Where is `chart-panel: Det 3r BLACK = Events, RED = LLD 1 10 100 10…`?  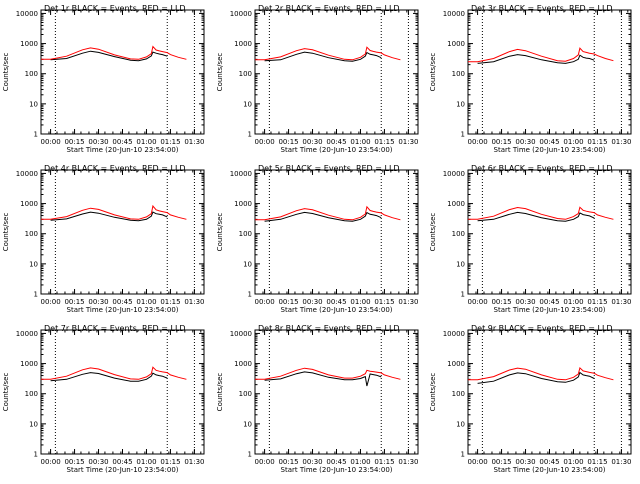
chart-panel: Det 3r BLACK = Events, RED = LLD 1 10 100 10… is located at coordinates (530, 79).